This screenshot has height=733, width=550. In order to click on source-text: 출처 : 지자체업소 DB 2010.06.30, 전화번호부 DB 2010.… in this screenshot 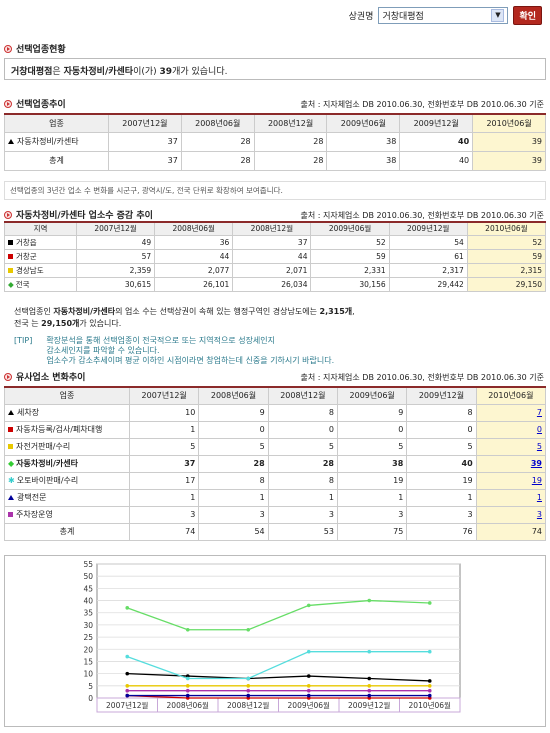, I will do `click(422, 377)`.